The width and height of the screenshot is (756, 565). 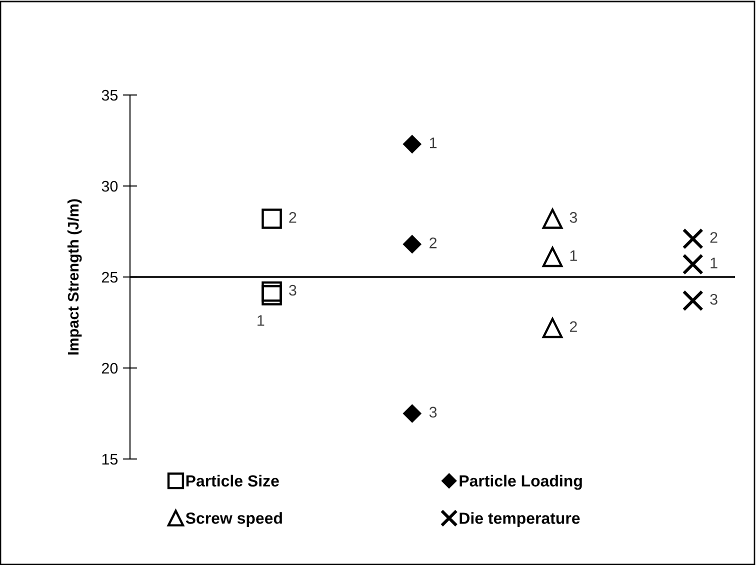 I want to click on y-tick-label: 15, so click(x=110, y=459).